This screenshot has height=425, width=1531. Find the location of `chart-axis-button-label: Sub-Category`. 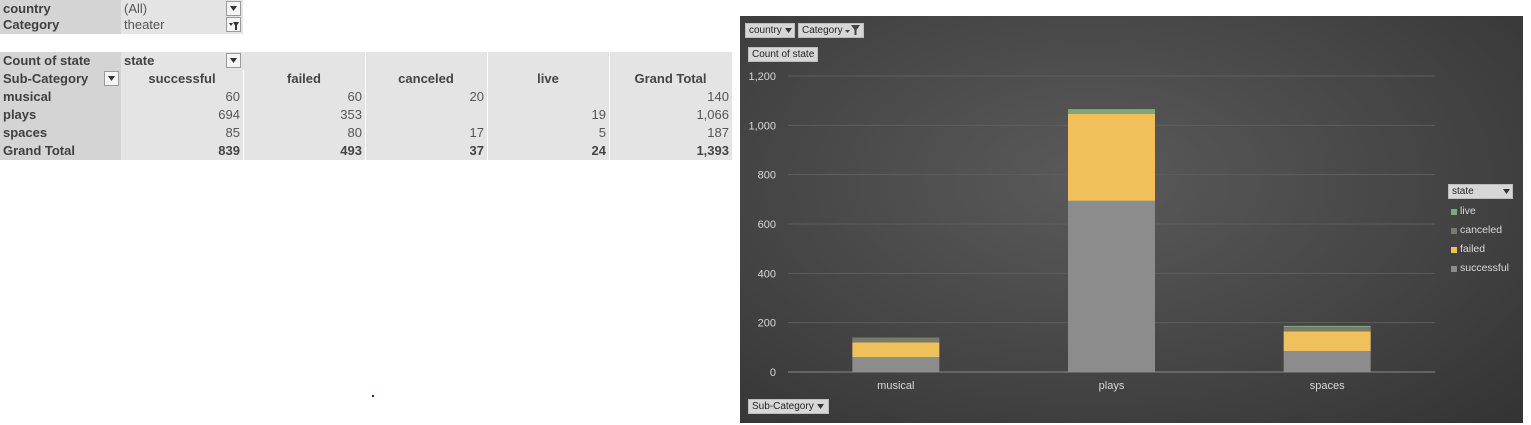

chart-axis-button-label: Sub-Category is located at coordinates (783, 406).